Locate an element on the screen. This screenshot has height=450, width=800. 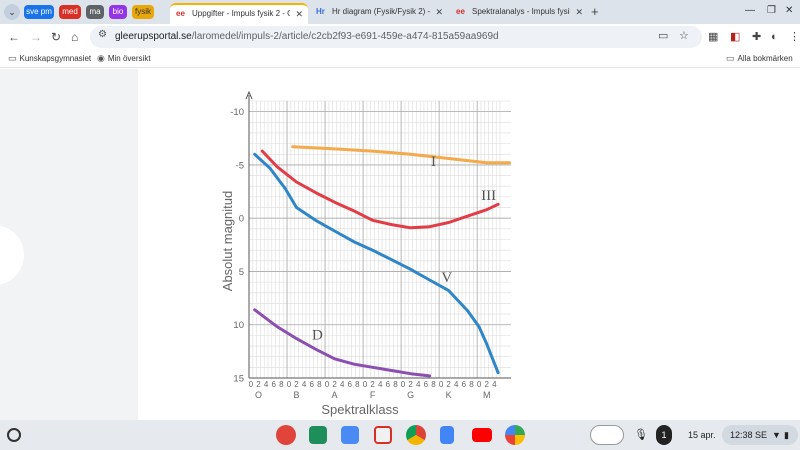
play-store-icon is located at coordinates (515, 435).